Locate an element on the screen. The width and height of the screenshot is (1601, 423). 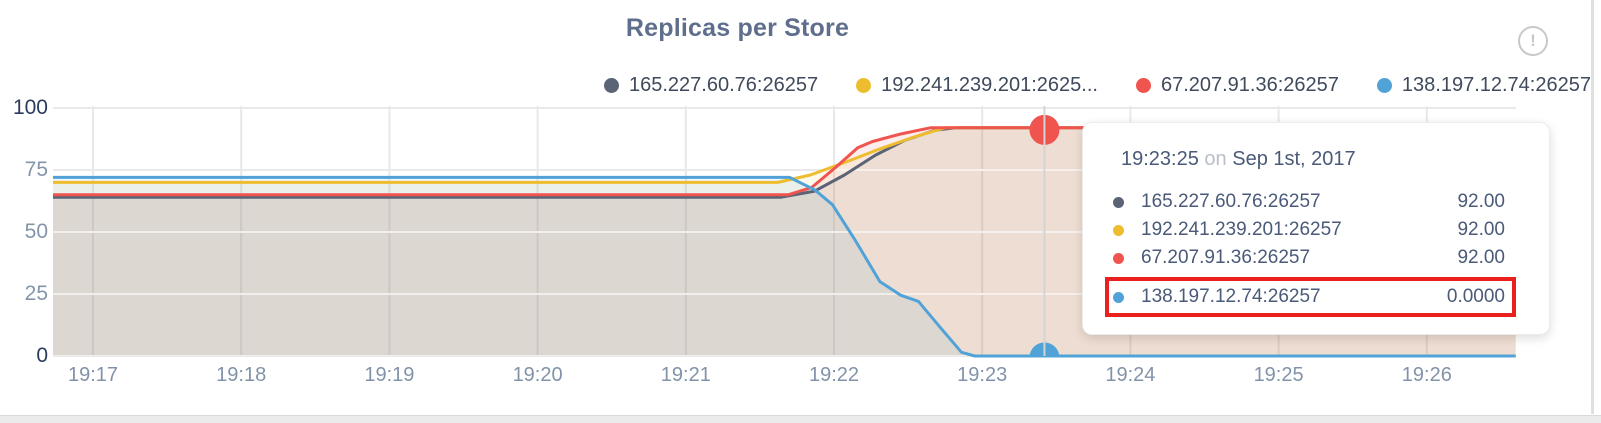
legend-item-0: 165.227.60.76:26257 is located at coordinates (711, 85).